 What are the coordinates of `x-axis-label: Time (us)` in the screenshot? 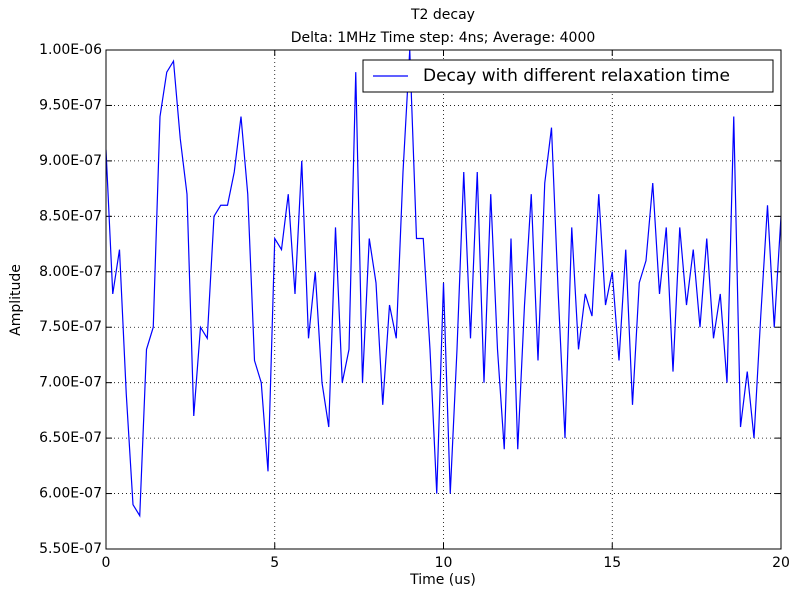 It's located at (442, 580).